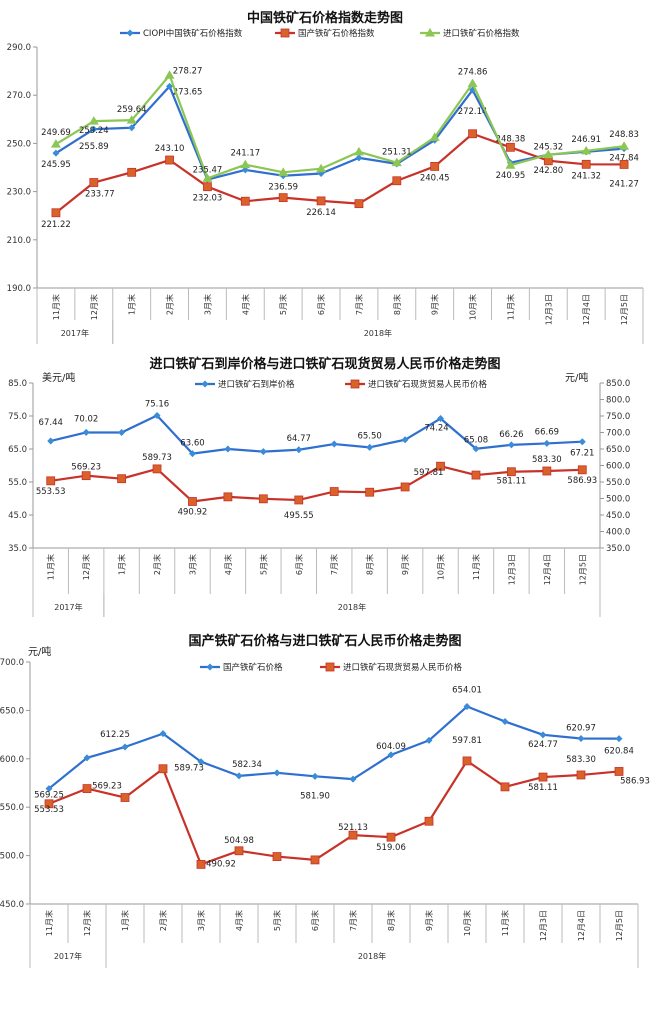 The width and height of the screenshot is (650, 1024). Describe the element at coordinates (39, 651) in the screenshot. I see `left-axis-unit: 元/吨` at that location.